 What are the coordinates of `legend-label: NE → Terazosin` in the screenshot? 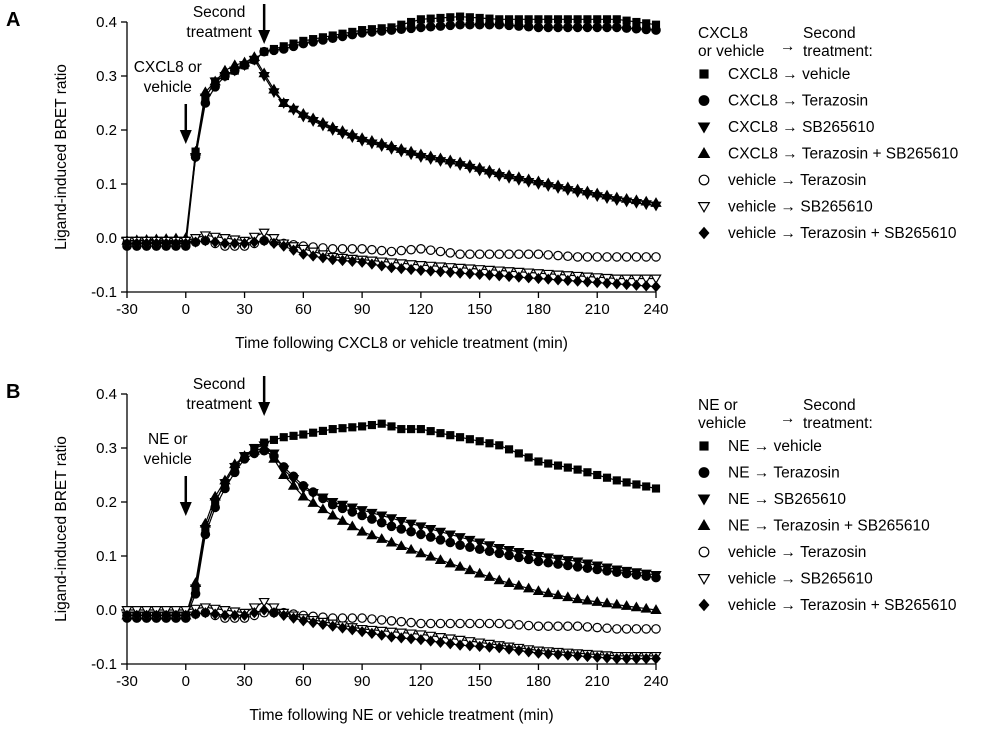 It's located at (784, 473).